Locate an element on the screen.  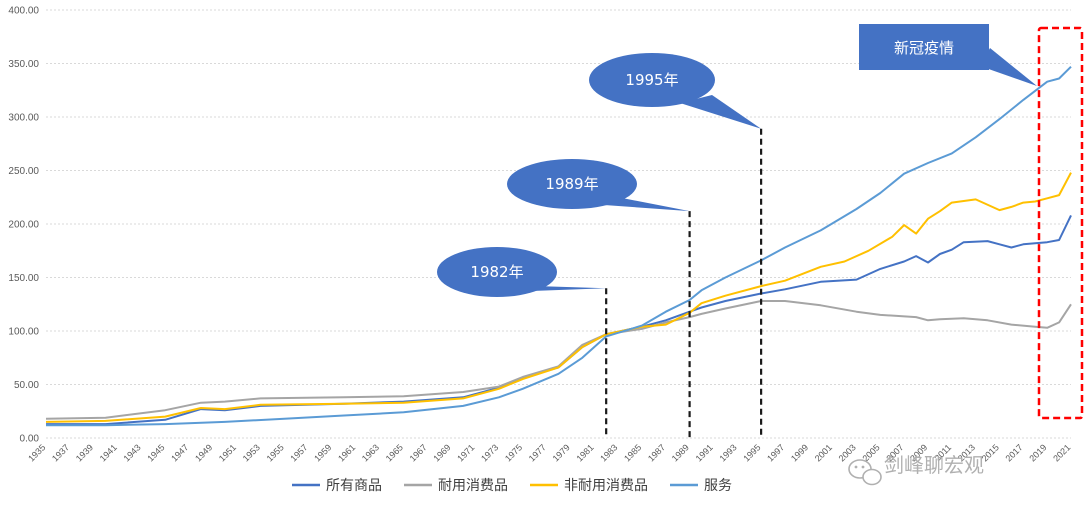
x-tick-label: 1991 is located at coordinates (704, 452).